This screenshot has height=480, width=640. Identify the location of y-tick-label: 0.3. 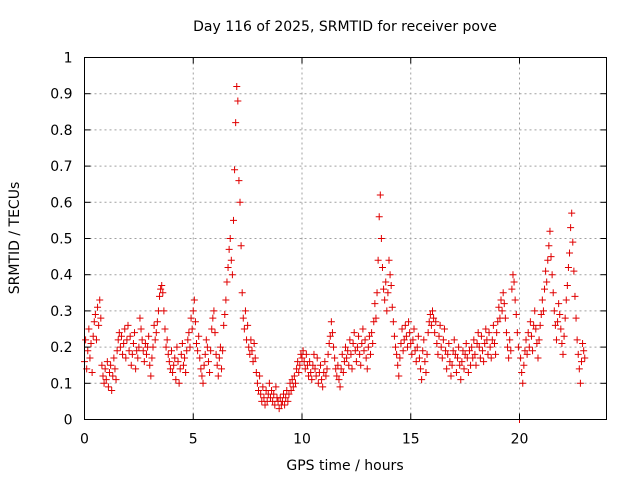
(61, 312).